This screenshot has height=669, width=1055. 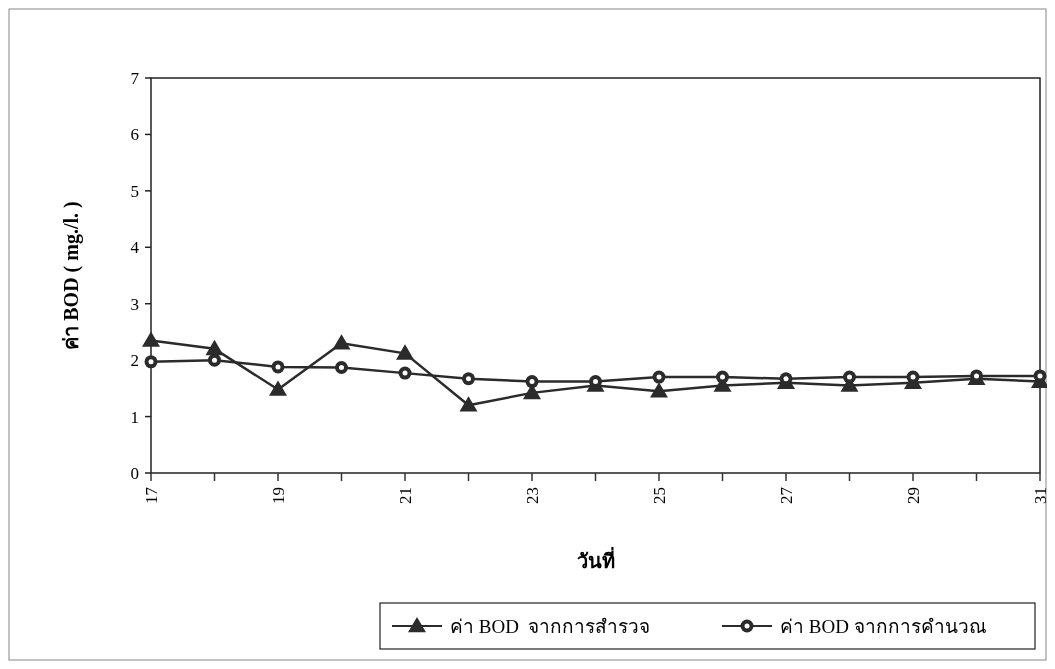 What do you see at coordinates (134, 304) in the screenshot?
I see `y-tick-label: 3` at bounding box center [134, 304].